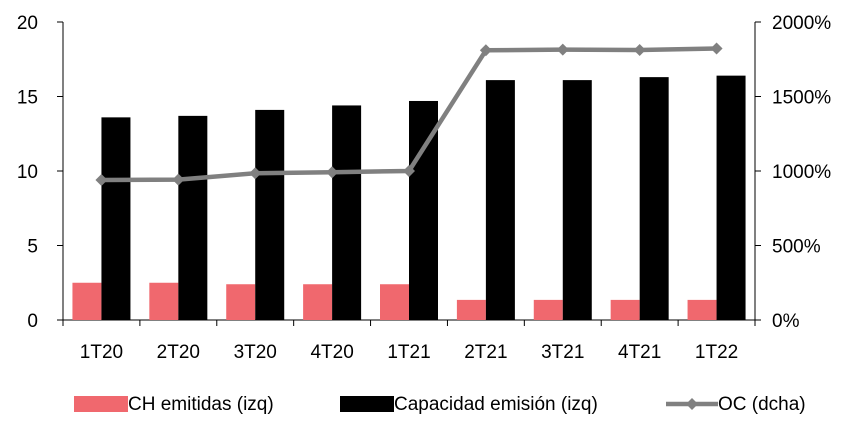 Image resolution: width=852 pixels, height=424 pixels. What do you see at coordinates (762, 404) in the screenshot?
I see `legend-label: OC (dcha)` at bounding box center [762, 404].